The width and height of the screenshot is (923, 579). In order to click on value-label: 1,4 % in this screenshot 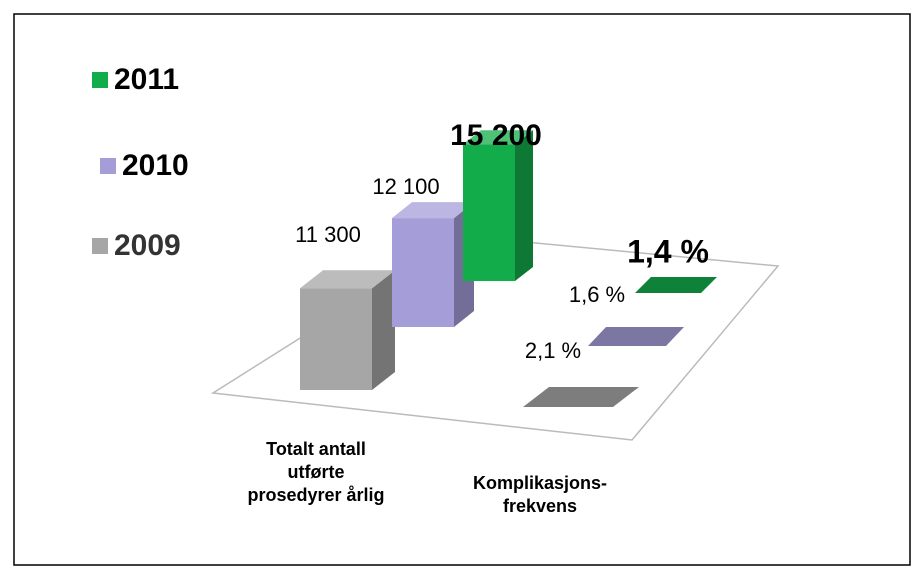, I will do `click(668, 251)`.